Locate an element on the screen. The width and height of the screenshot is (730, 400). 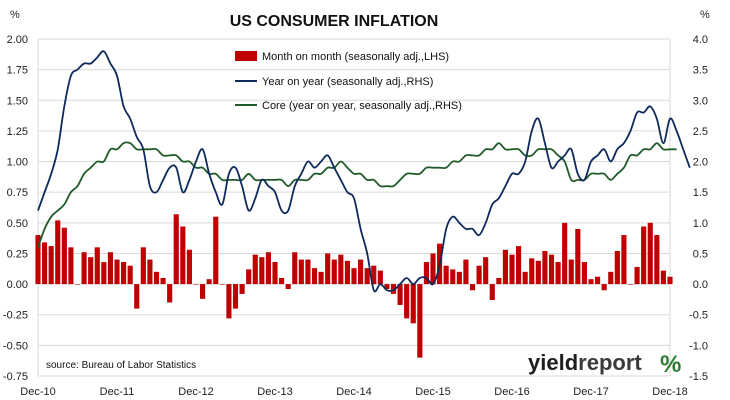
y-right-tick-label: 0.5 is located at coordinates (700, 254).